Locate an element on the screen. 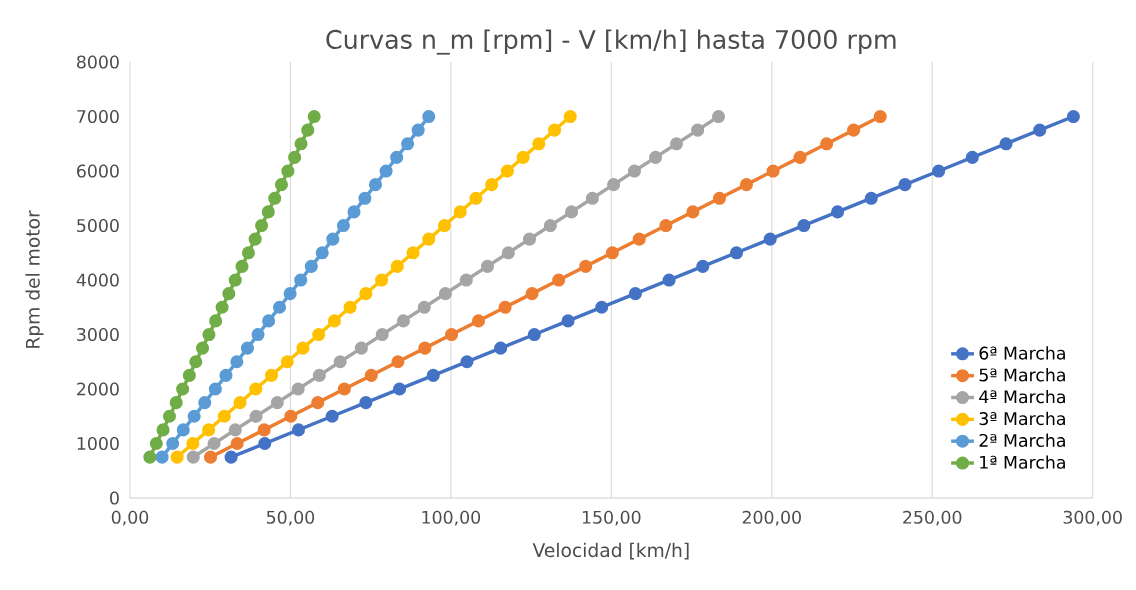 The image size is (1136, 590). y-tick-label: 5000 is located at coordinates (98, 225).